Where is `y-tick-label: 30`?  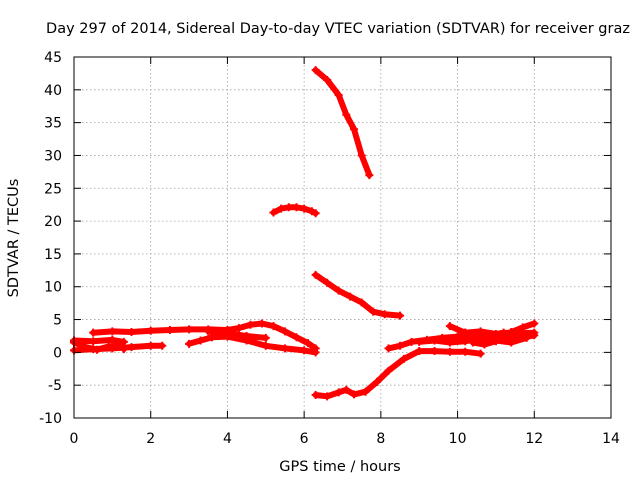 y-tick-label: 30 is located at coordinates (53, 156).